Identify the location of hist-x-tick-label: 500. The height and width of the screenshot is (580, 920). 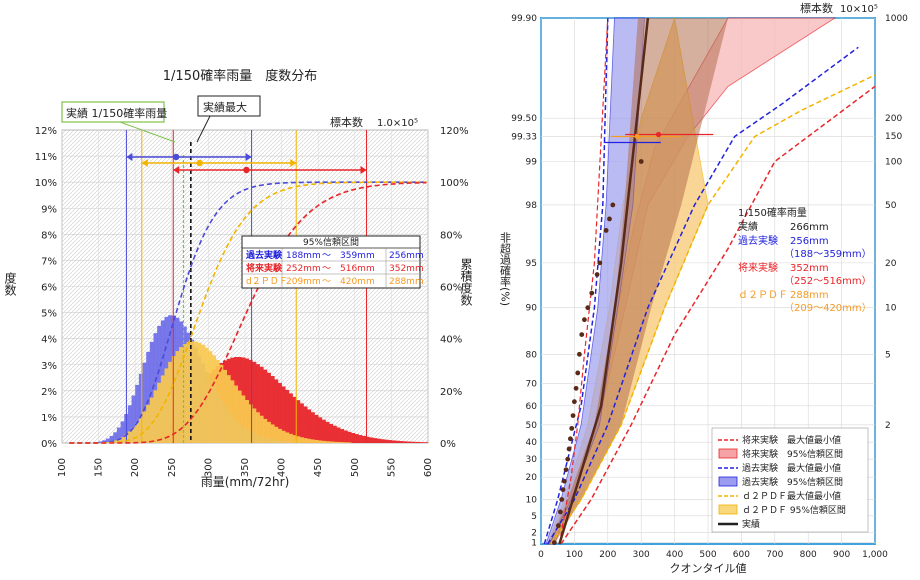
(355, 467).